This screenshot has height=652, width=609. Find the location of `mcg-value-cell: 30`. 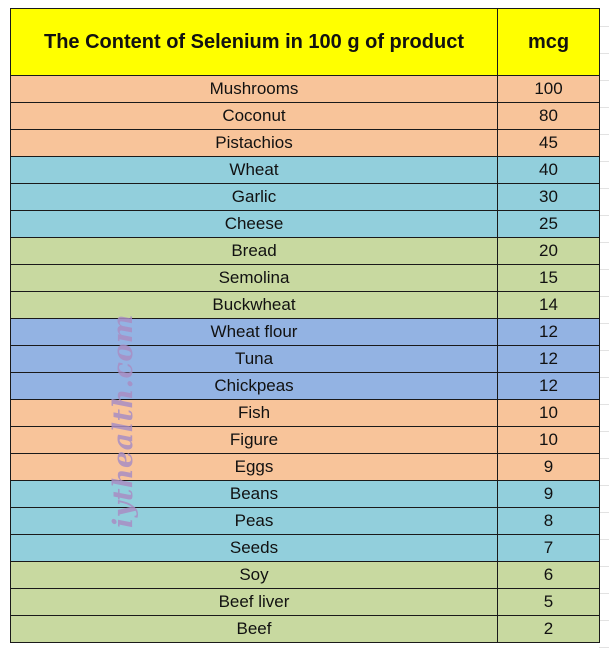

mcg-value-cell: 30 is located at coordinates (548, 197).